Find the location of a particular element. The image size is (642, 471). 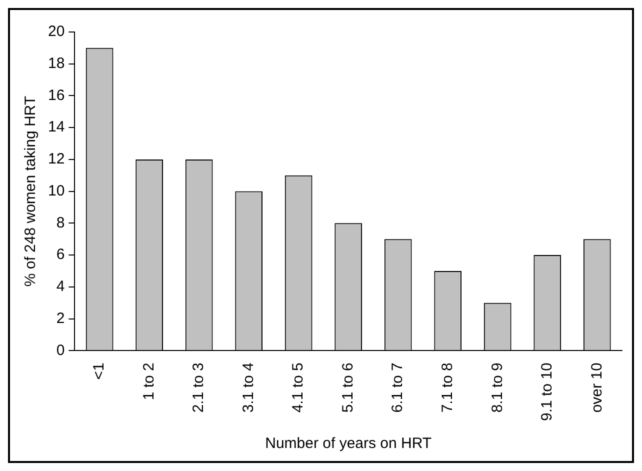

y-axis-title: % of 248 women taking HRT is located at coordinates (31, 191).